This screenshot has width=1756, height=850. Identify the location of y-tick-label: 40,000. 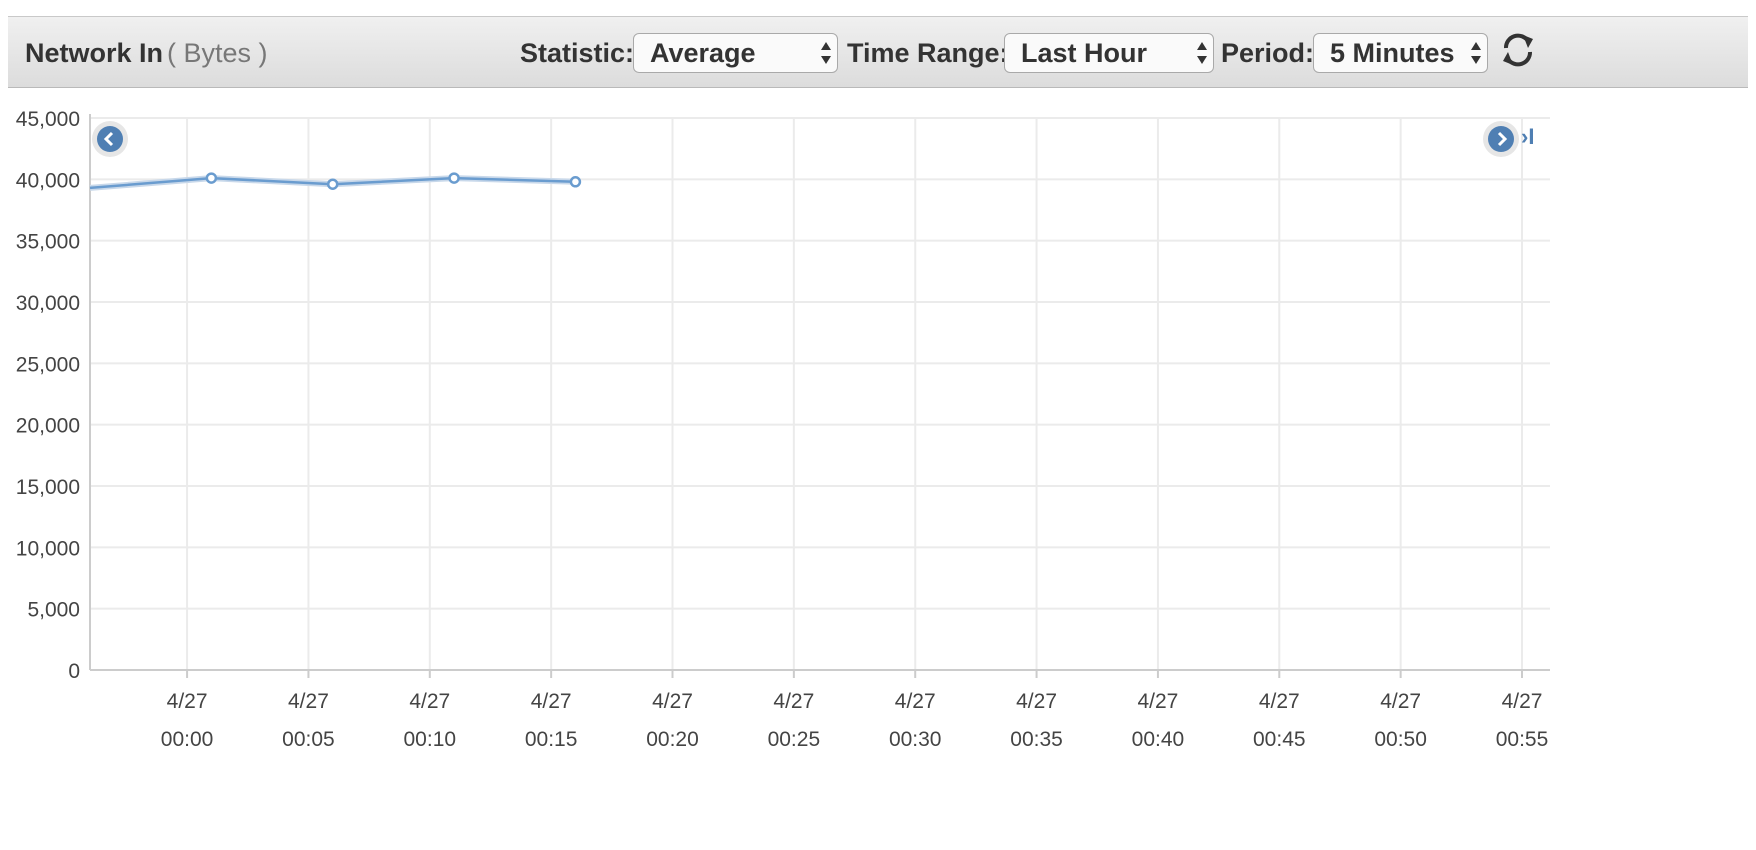
(48, 180).